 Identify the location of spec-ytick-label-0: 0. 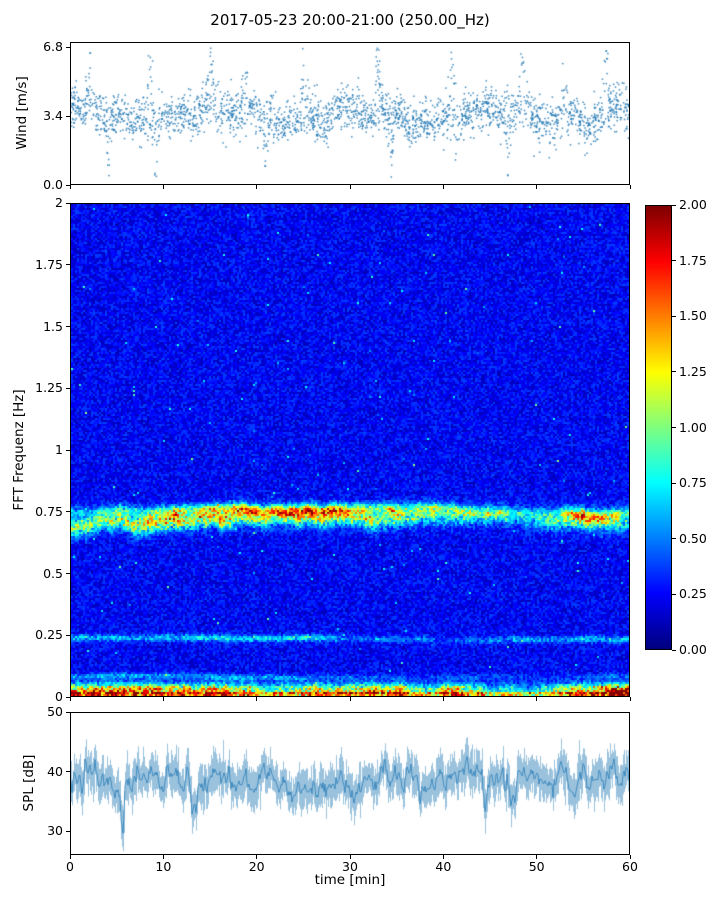
(59, 696).